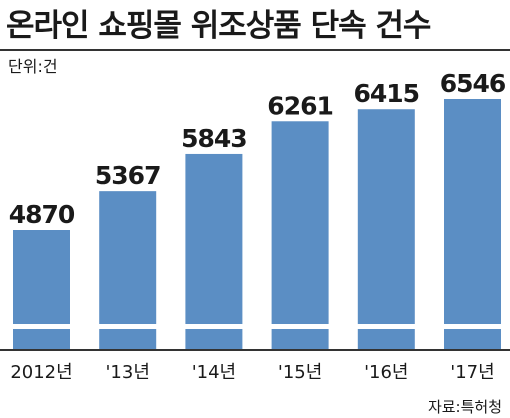 This screenshot has height=418, width=510. Describe the element at coordinates (464, 407) in the screenshot. I see `source-label: 자료:특허청` at that location.